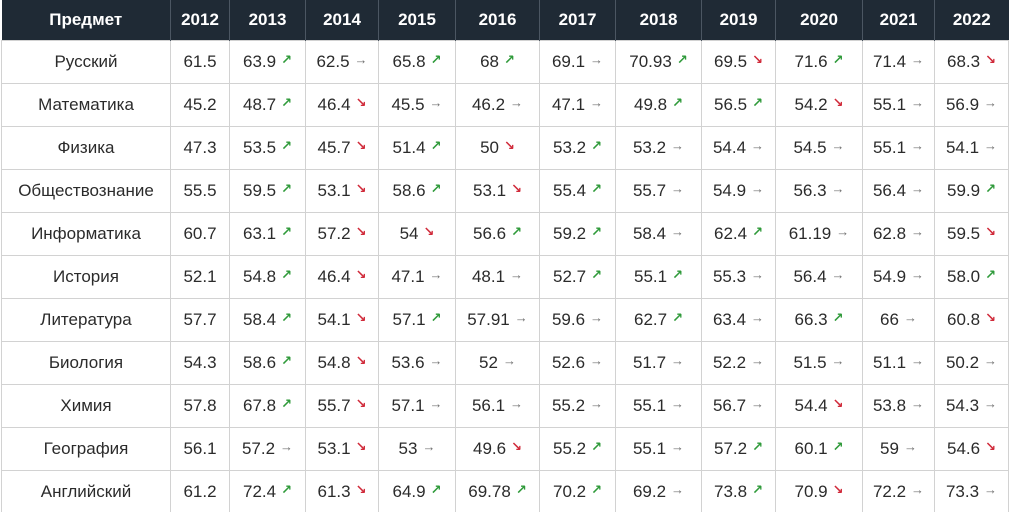 This screenshot has height=512, width=1009. What do you see at coordinates (86, 363) in the screenshot?
I see `subject-cell: Биология` at bounding box center [86, 363].